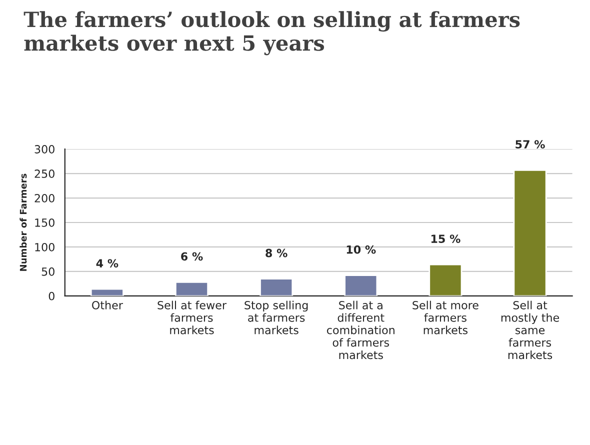 Image resolution: width=590 pixels, height=445 pixels. Describe the element at coordinates (48, 271) in the screenshot. I see `y-tick-label: 50` at that location.